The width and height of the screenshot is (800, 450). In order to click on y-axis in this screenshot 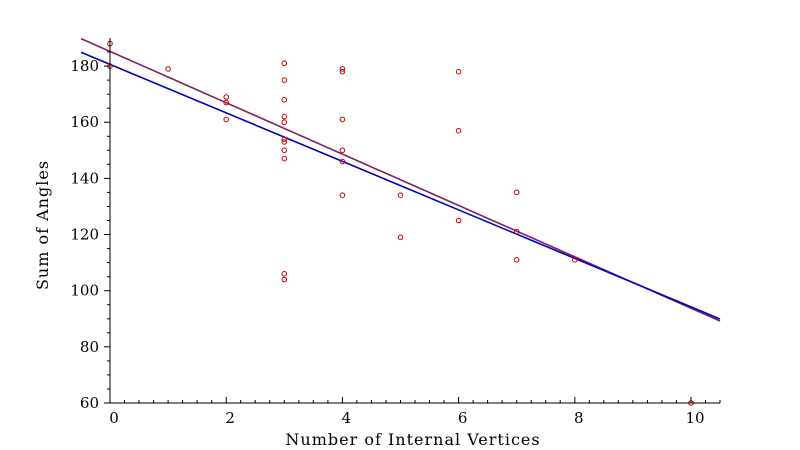, I will do `click(107, 221)`.